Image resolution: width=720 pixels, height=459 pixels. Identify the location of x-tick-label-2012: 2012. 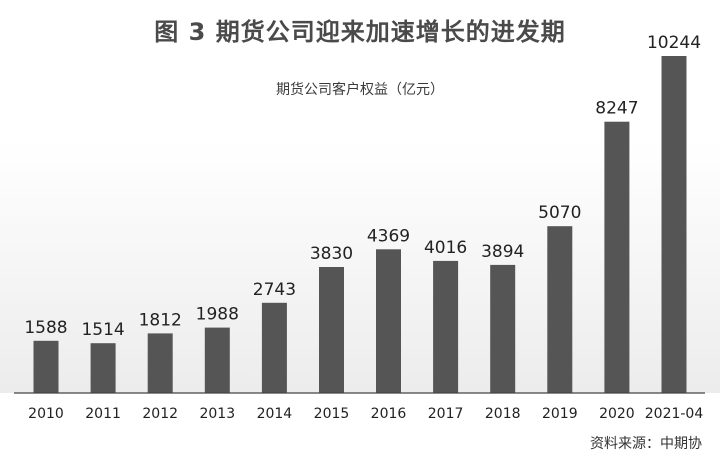
(160, 414).